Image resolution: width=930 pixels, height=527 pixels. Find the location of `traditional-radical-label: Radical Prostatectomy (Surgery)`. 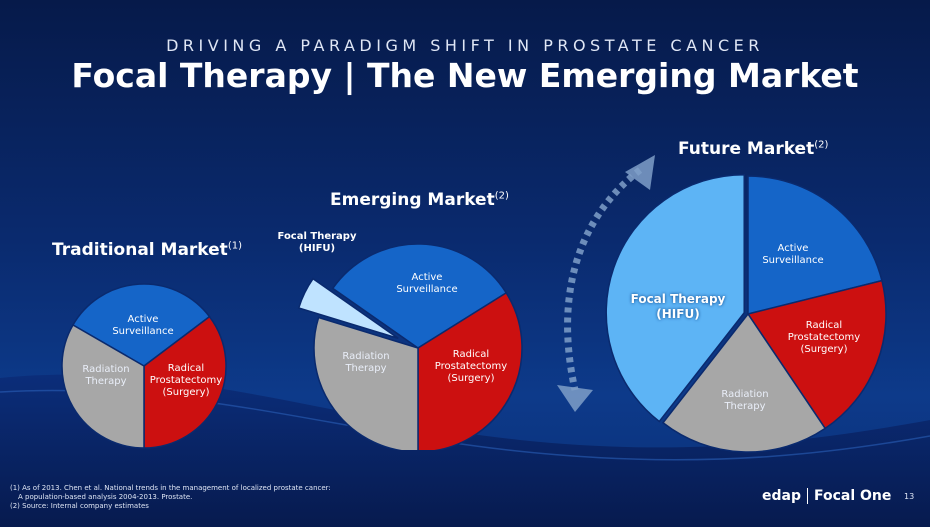

traditional-radical-label: Radical Prostatectomy (Surgery) is located at coordinates (186, 381).